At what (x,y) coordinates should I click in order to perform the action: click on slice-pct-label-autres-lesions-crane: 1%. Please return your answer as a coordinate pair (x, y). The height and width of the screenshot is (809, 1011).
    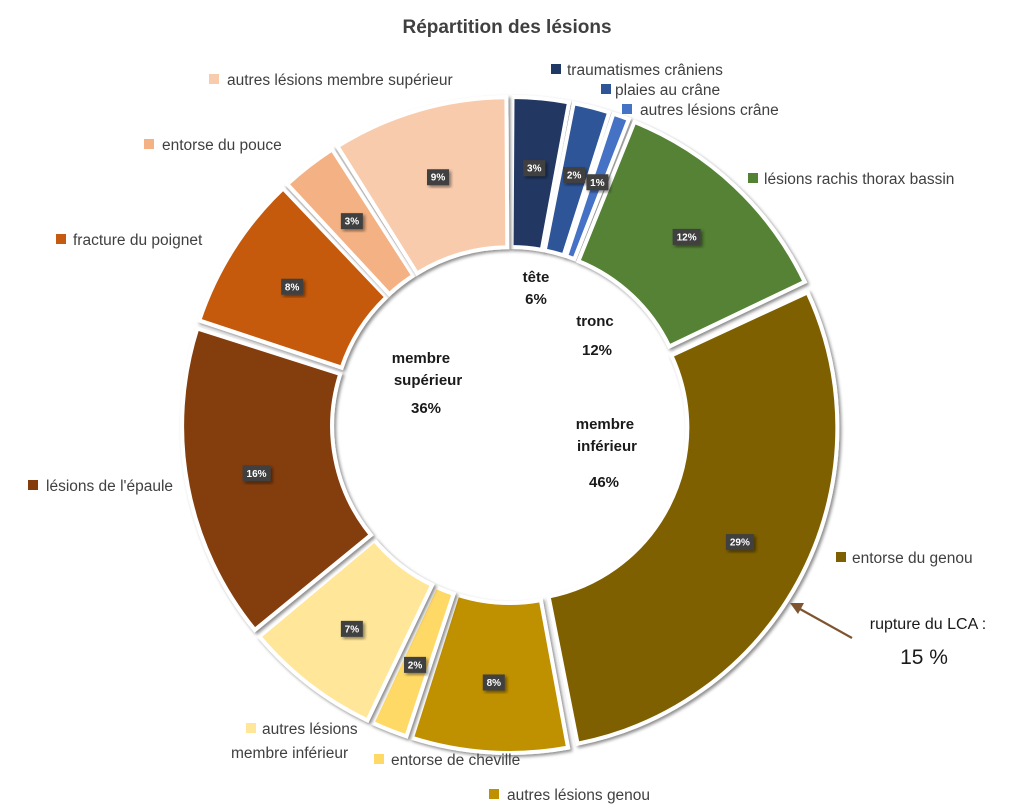
    Looking at the image, I should click on (597, 182).